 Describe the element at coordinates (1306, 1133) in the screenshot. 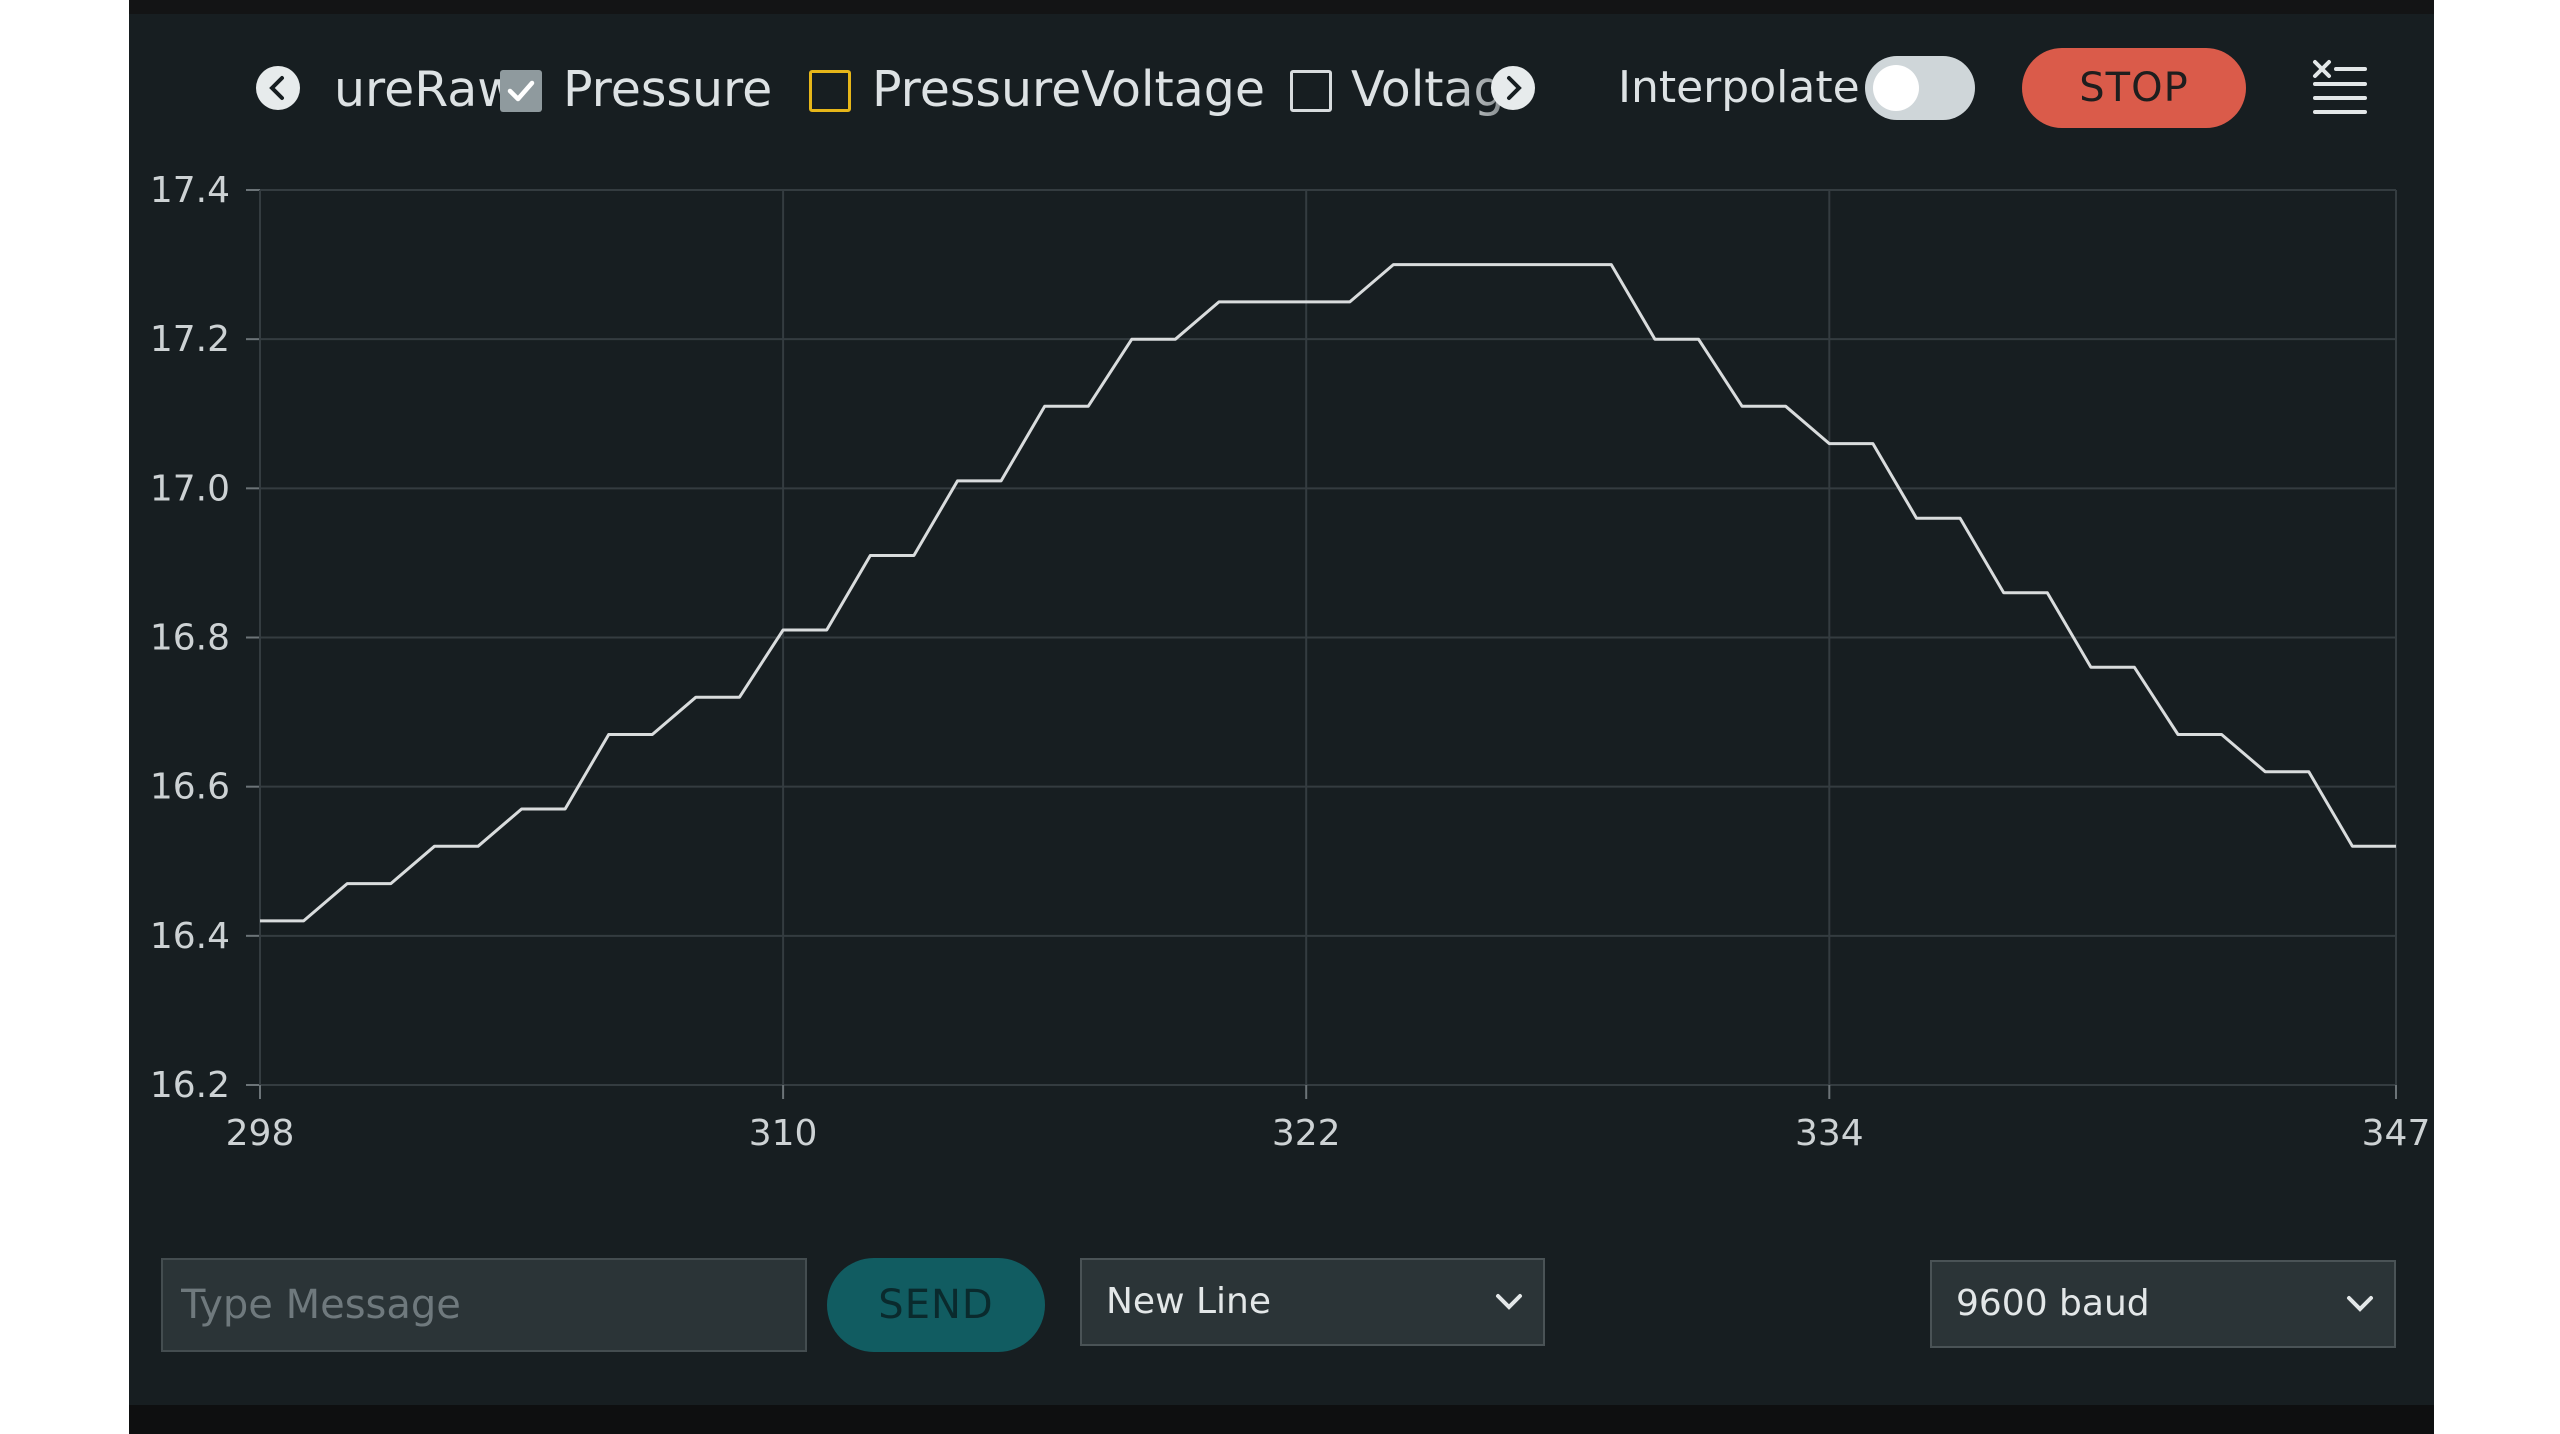

I see `x-tick-label: 322` at that location.